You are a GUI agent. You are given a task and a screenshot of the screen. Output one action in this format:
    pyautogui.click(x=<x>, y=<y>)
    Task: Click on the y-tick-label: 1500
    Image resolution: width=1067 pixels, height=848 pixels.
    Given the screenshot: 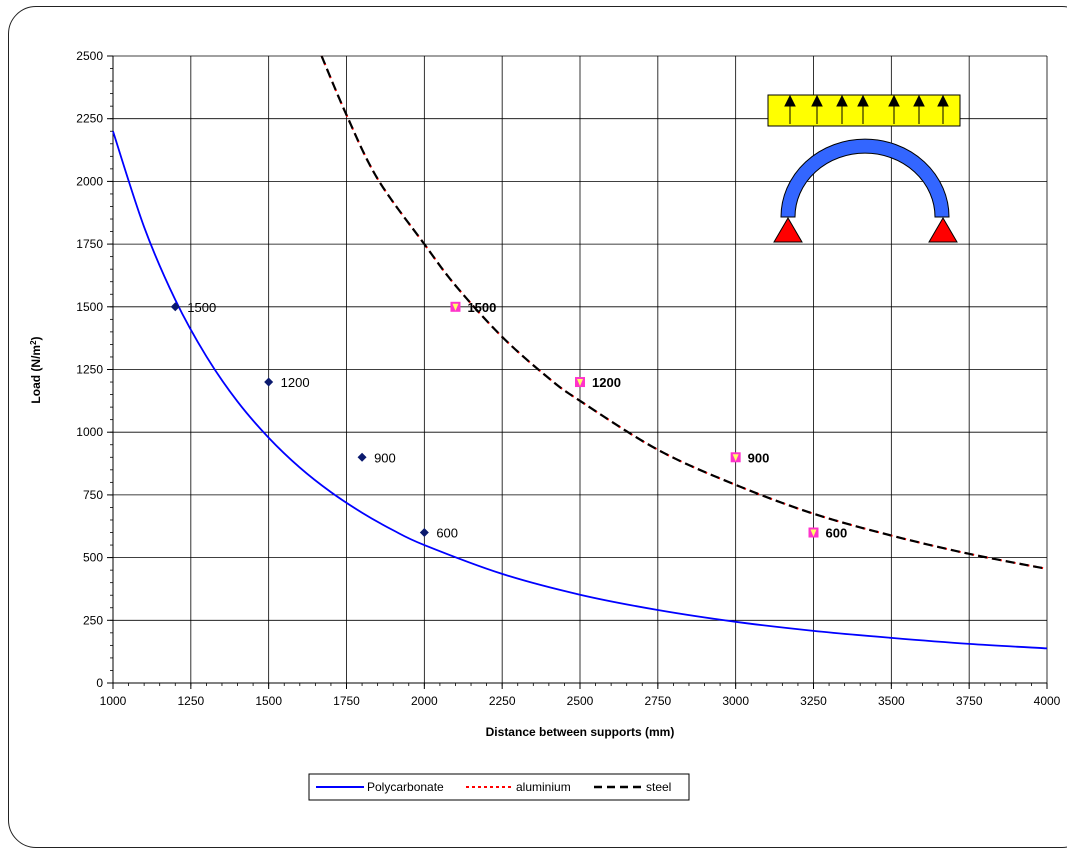 What is the action you would take?
    pyautogui.click(x=89, y=307)
    